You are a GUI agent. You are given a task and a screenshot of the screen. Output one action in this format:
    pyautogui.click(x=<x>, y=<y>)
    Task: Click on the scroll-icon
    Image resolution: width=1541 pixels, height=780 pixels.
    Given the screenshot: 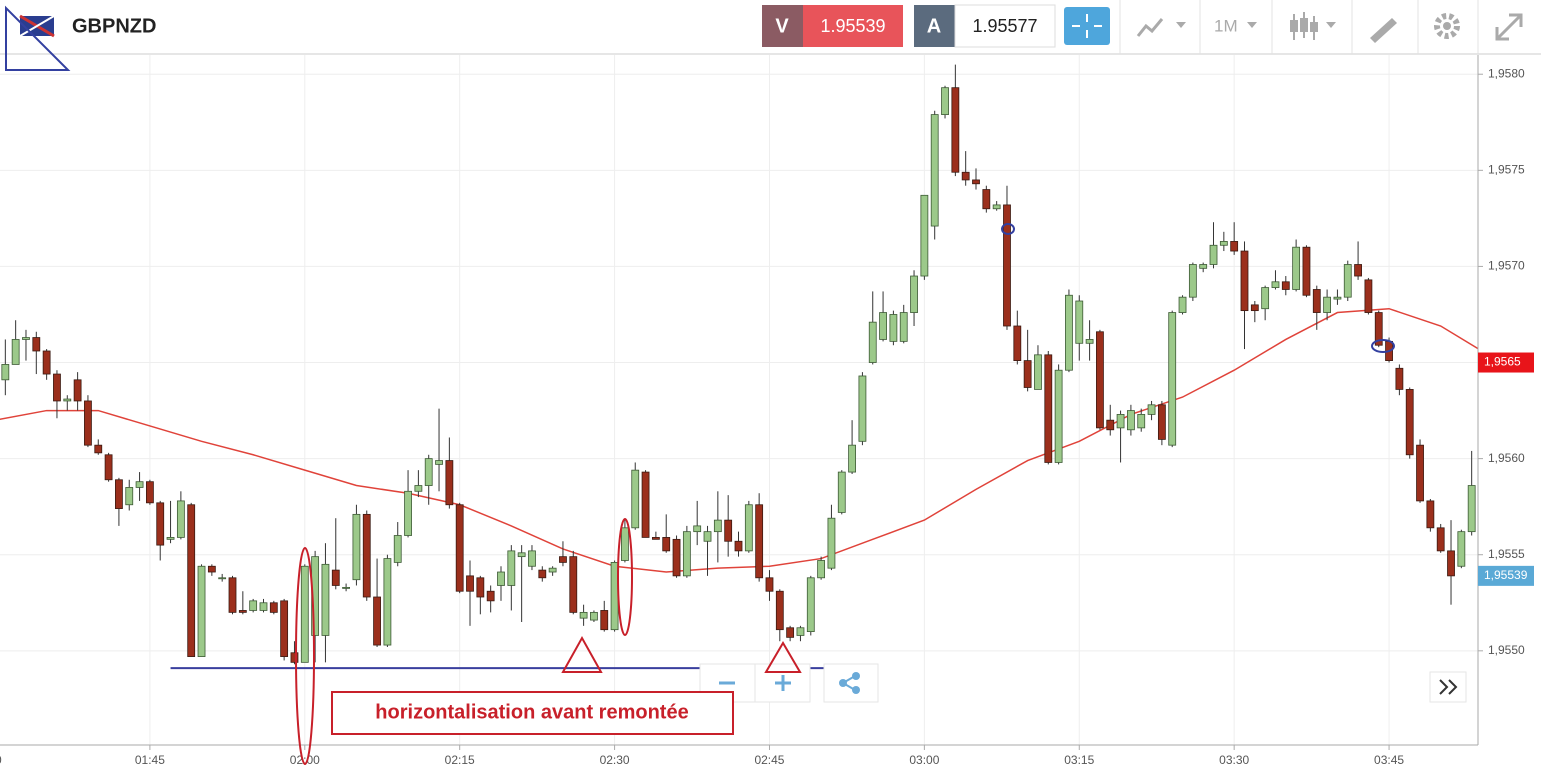 What is the action you would take?
    pyautogui.click(x=1448, y=687)
    